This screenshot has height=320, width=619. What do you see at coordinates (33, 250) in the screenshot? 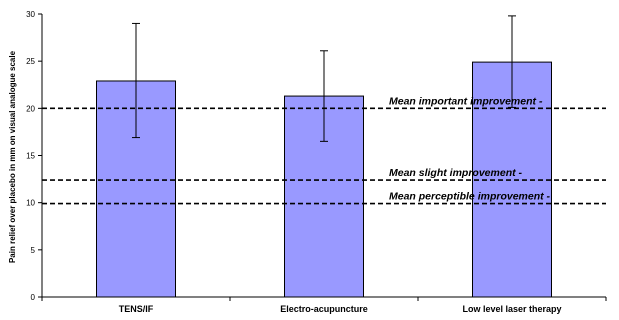
I see `y-tick-label: 5` at bounding box center [33, 250].